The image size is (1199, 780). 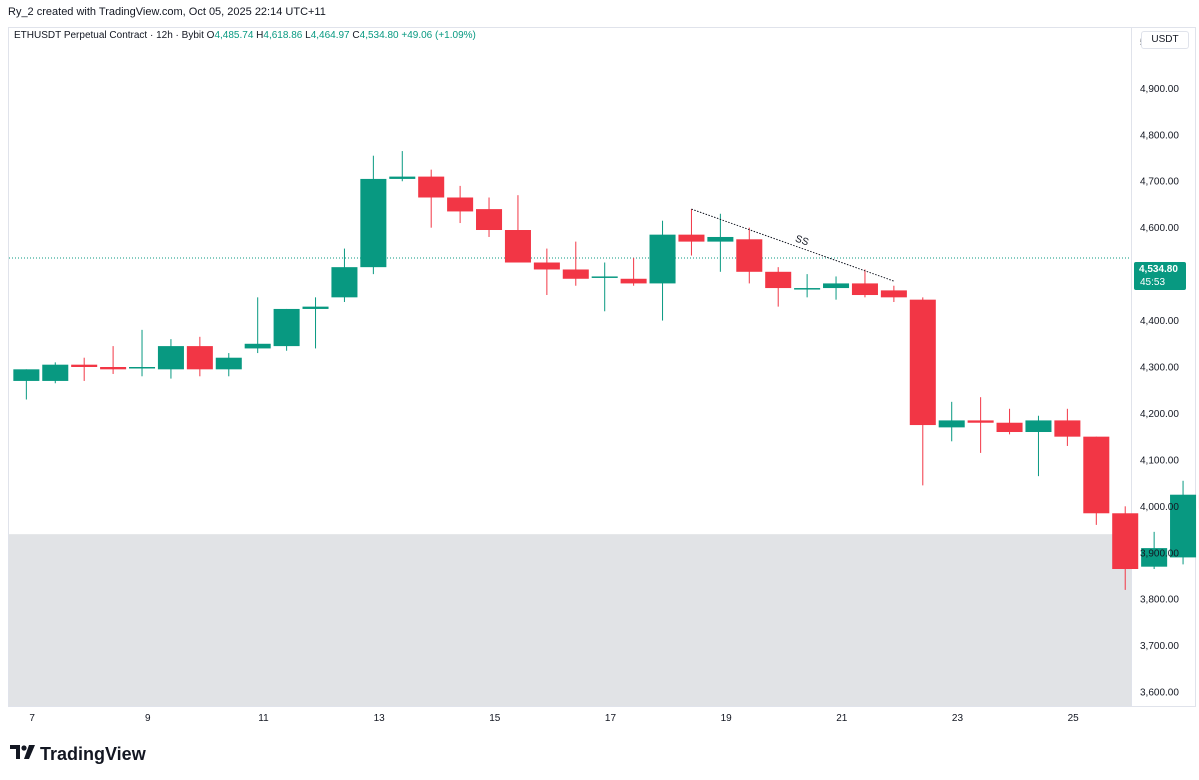 I want to click on x-tick-label-7: 21, so click(x=842, y=718).